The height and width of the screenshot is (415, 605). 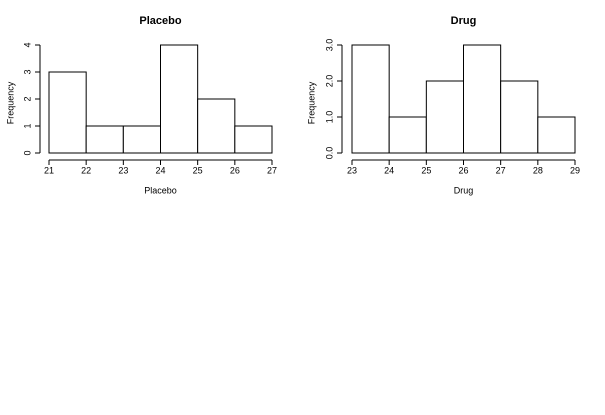 I want to click on x-tick-label: 22, so click(x=86, y=170).